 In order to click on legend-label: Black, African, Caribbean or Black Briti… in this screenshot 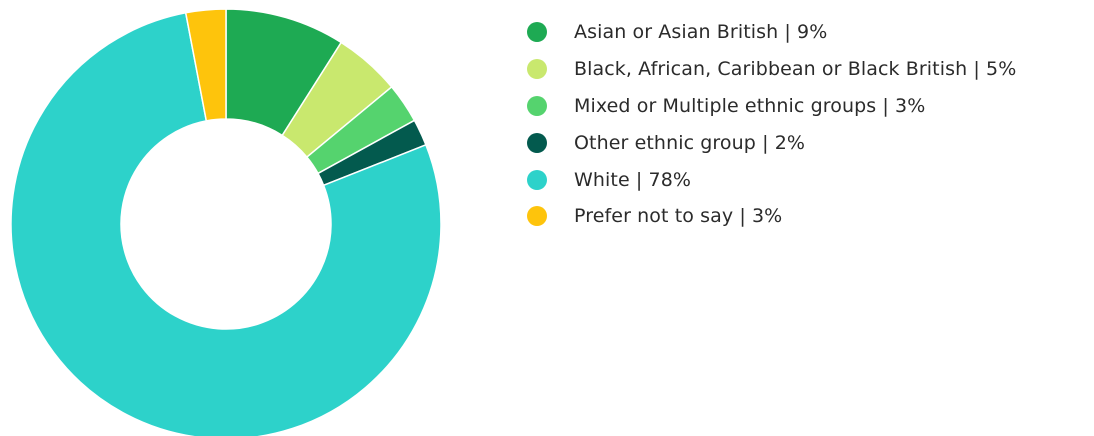, I will do `click(795, 69)`.